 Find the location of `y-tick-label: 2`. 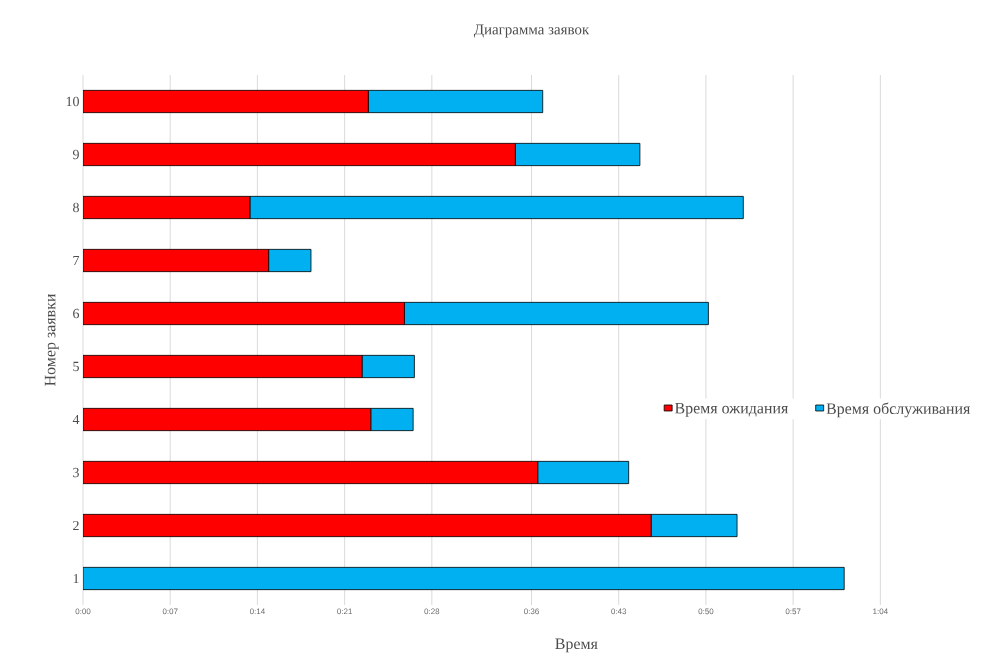

y-tick-label: 2 is located at coordinates (76, 525).